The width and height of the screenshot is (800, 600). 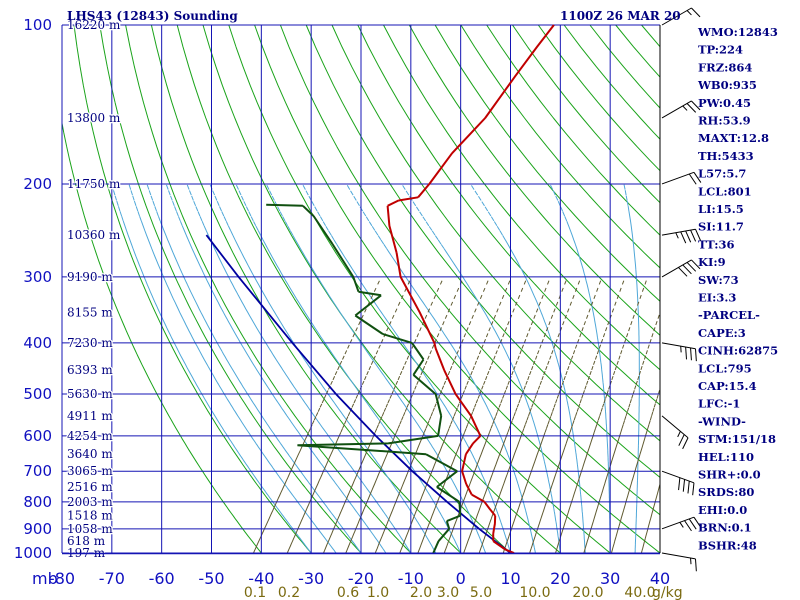 What do you see at coordinates (534, 592) in the screenshot?
I see `mixing-ratio-label: 10.0` at bounding box center [534, 592].